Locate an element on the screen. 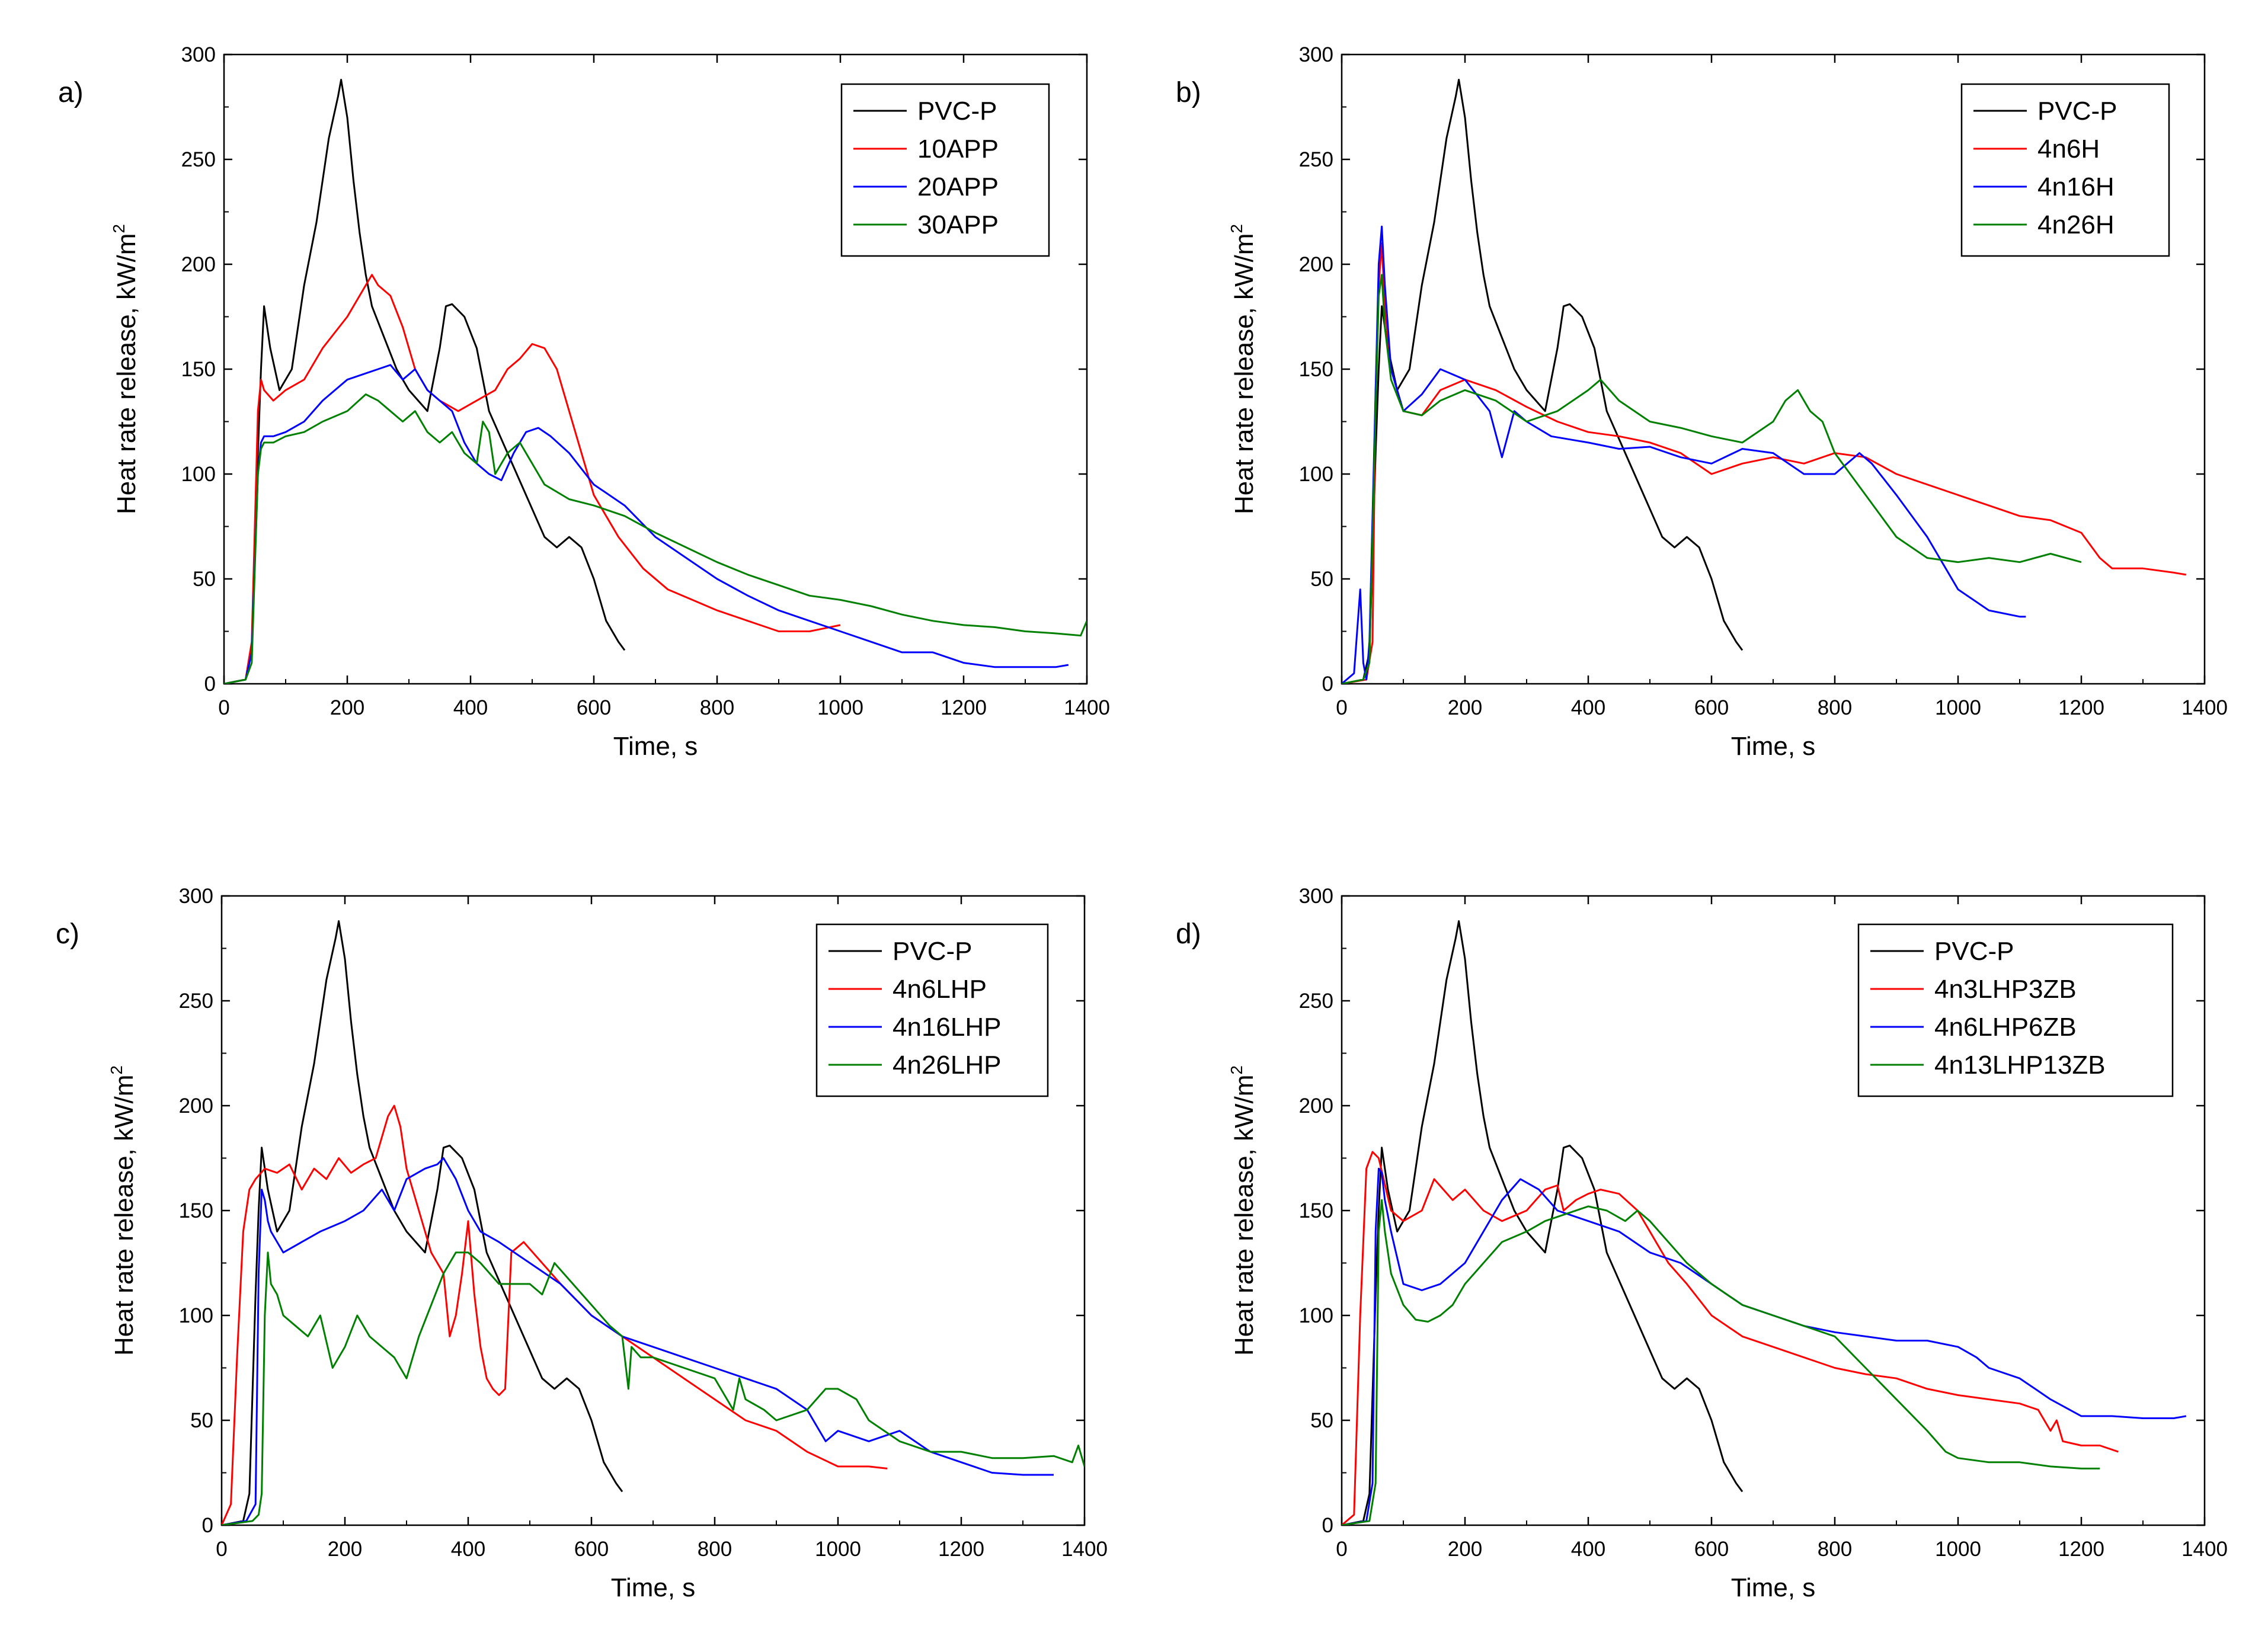  series-line-4n3lhp3zb is located at coordinates (1730, 1338).